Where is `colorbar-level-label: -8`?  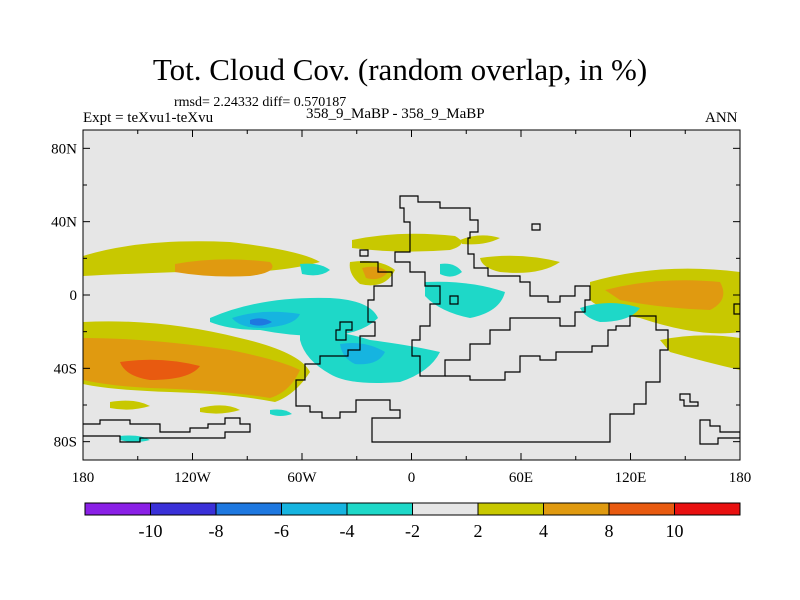 colorbar-level-label: -8 is located at coordinates (216, 531).